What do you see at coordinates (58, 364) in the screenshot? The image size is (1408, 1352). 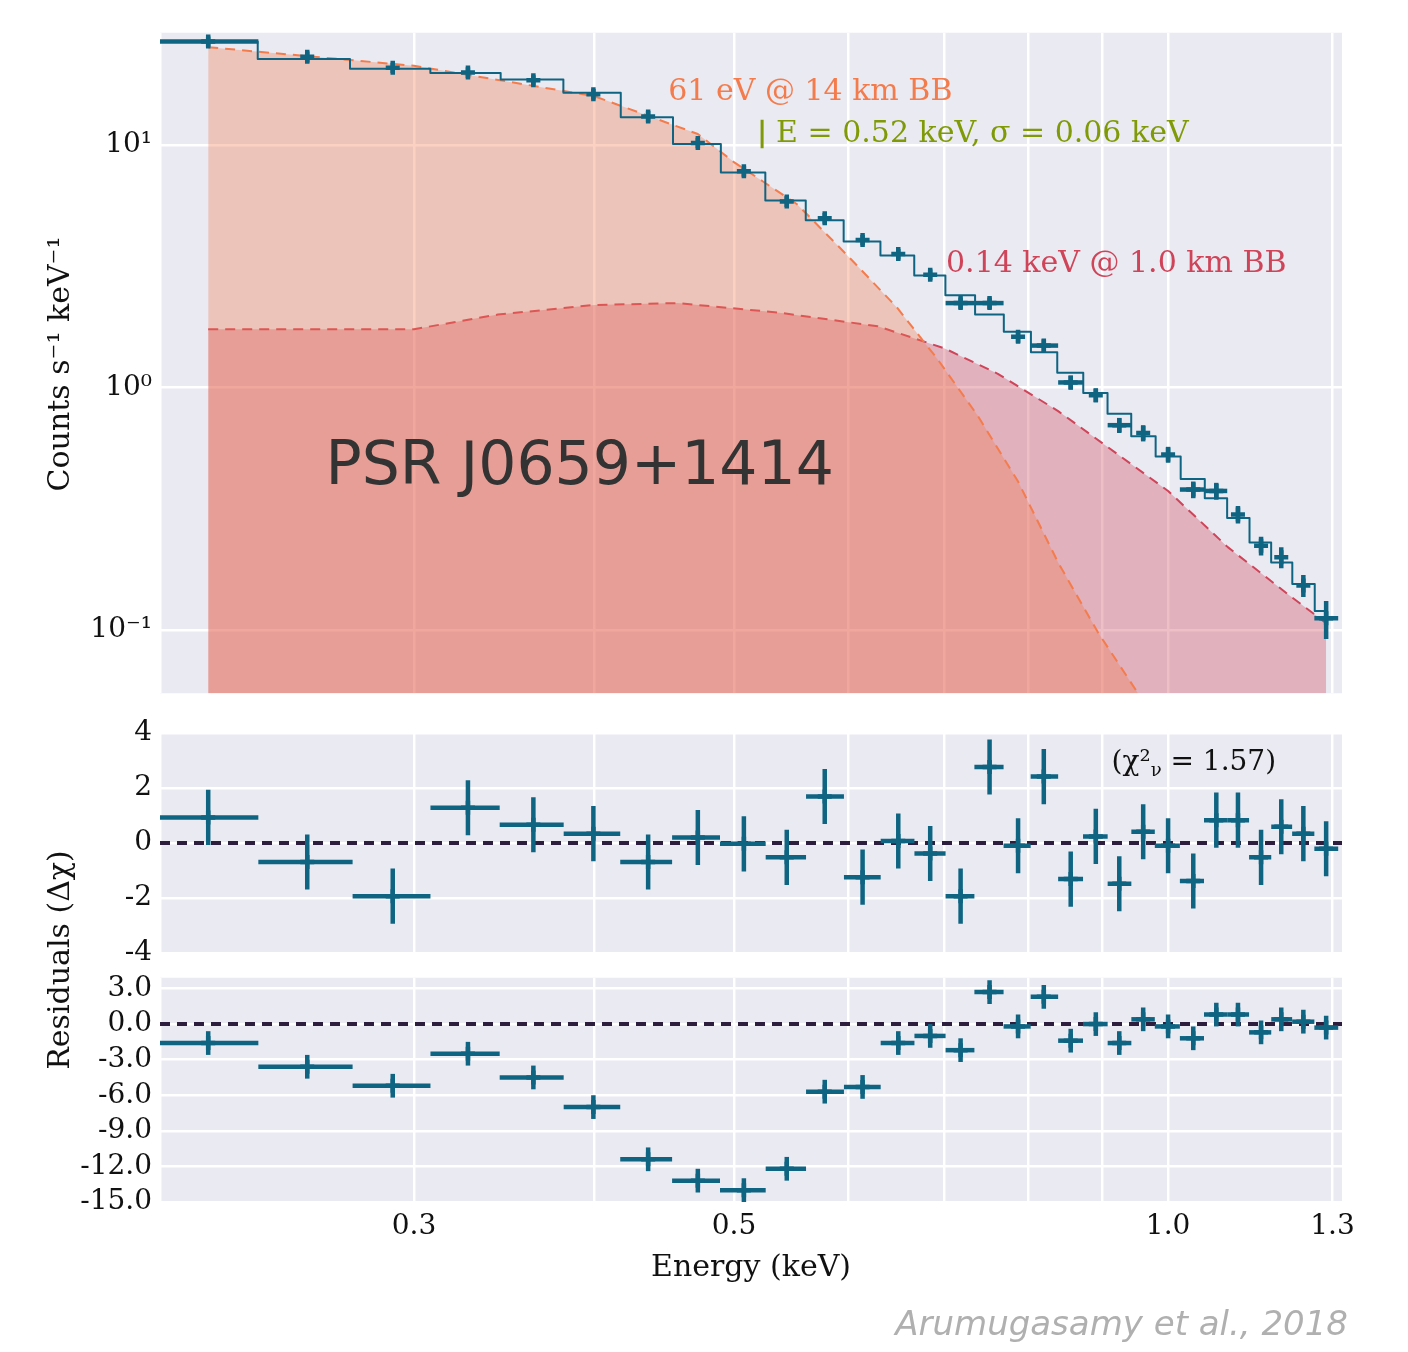 I see `y-axis-title: Counts s⁻¹ keV⁻¹` at bounding box center [58, 364].